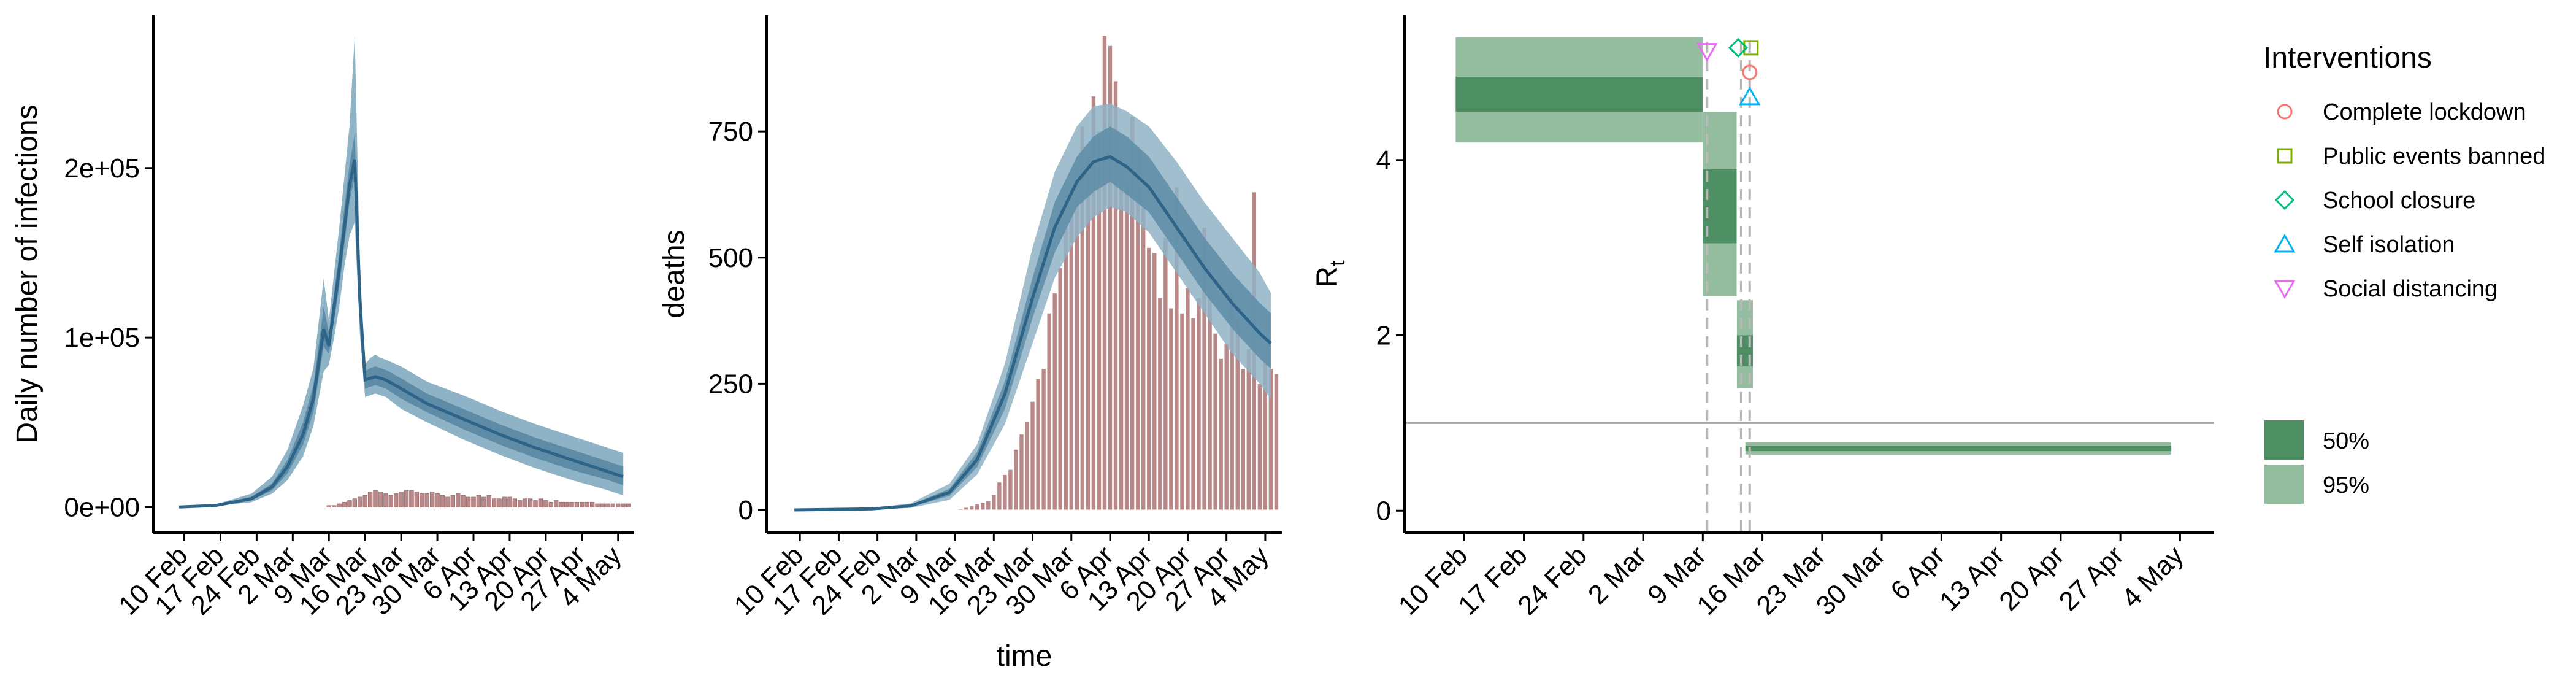 This screenshot has height=683, width=2576. Describe the element at coordinates (2346, 485) in the screenshot. I see `legend-ci-label: 95%` at that location.